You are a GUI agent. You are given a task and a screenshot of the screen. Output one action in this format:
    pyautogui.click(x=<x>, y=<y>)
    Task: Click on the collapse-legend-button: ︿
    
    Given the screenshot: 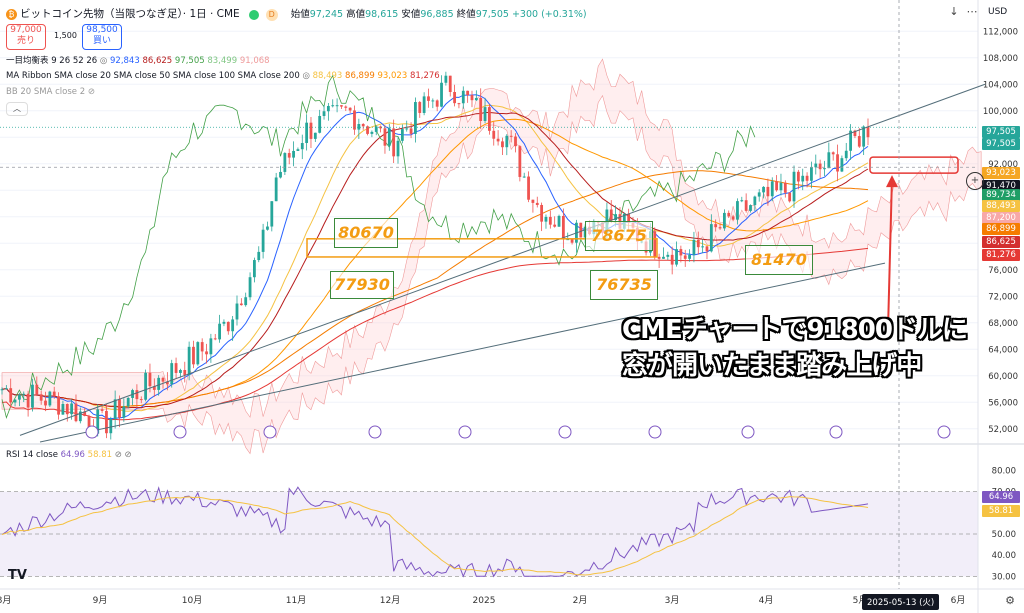 What is the action you would take?
    pyautogui.click(x=17, y=109)
    